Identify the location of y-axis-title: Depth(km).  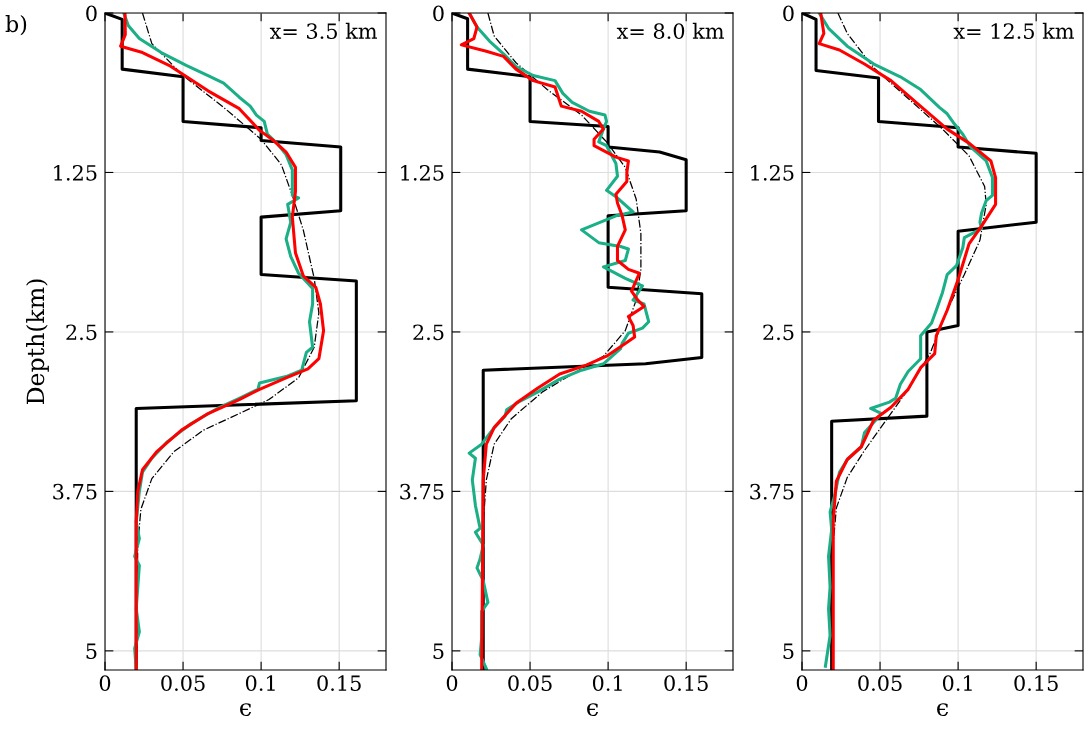
(37, 342).